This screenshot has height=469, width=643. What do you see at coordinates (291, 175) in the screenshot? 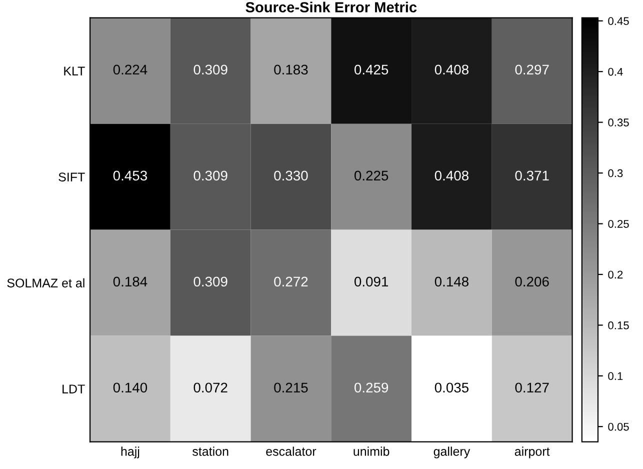
I see `data-label: 0.330` at bounding box center [291, 175].